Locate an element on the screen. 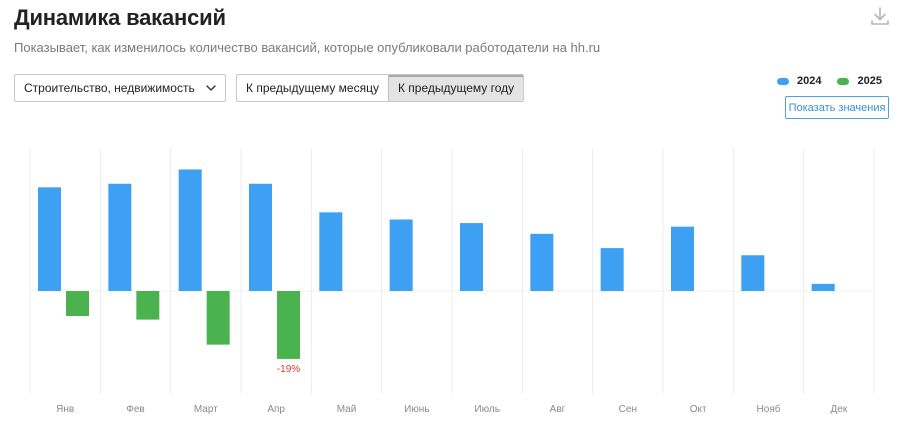 The width and height of the screenshot is (900, 433). bar-2025-Янв is located at coordinates (77, 304).